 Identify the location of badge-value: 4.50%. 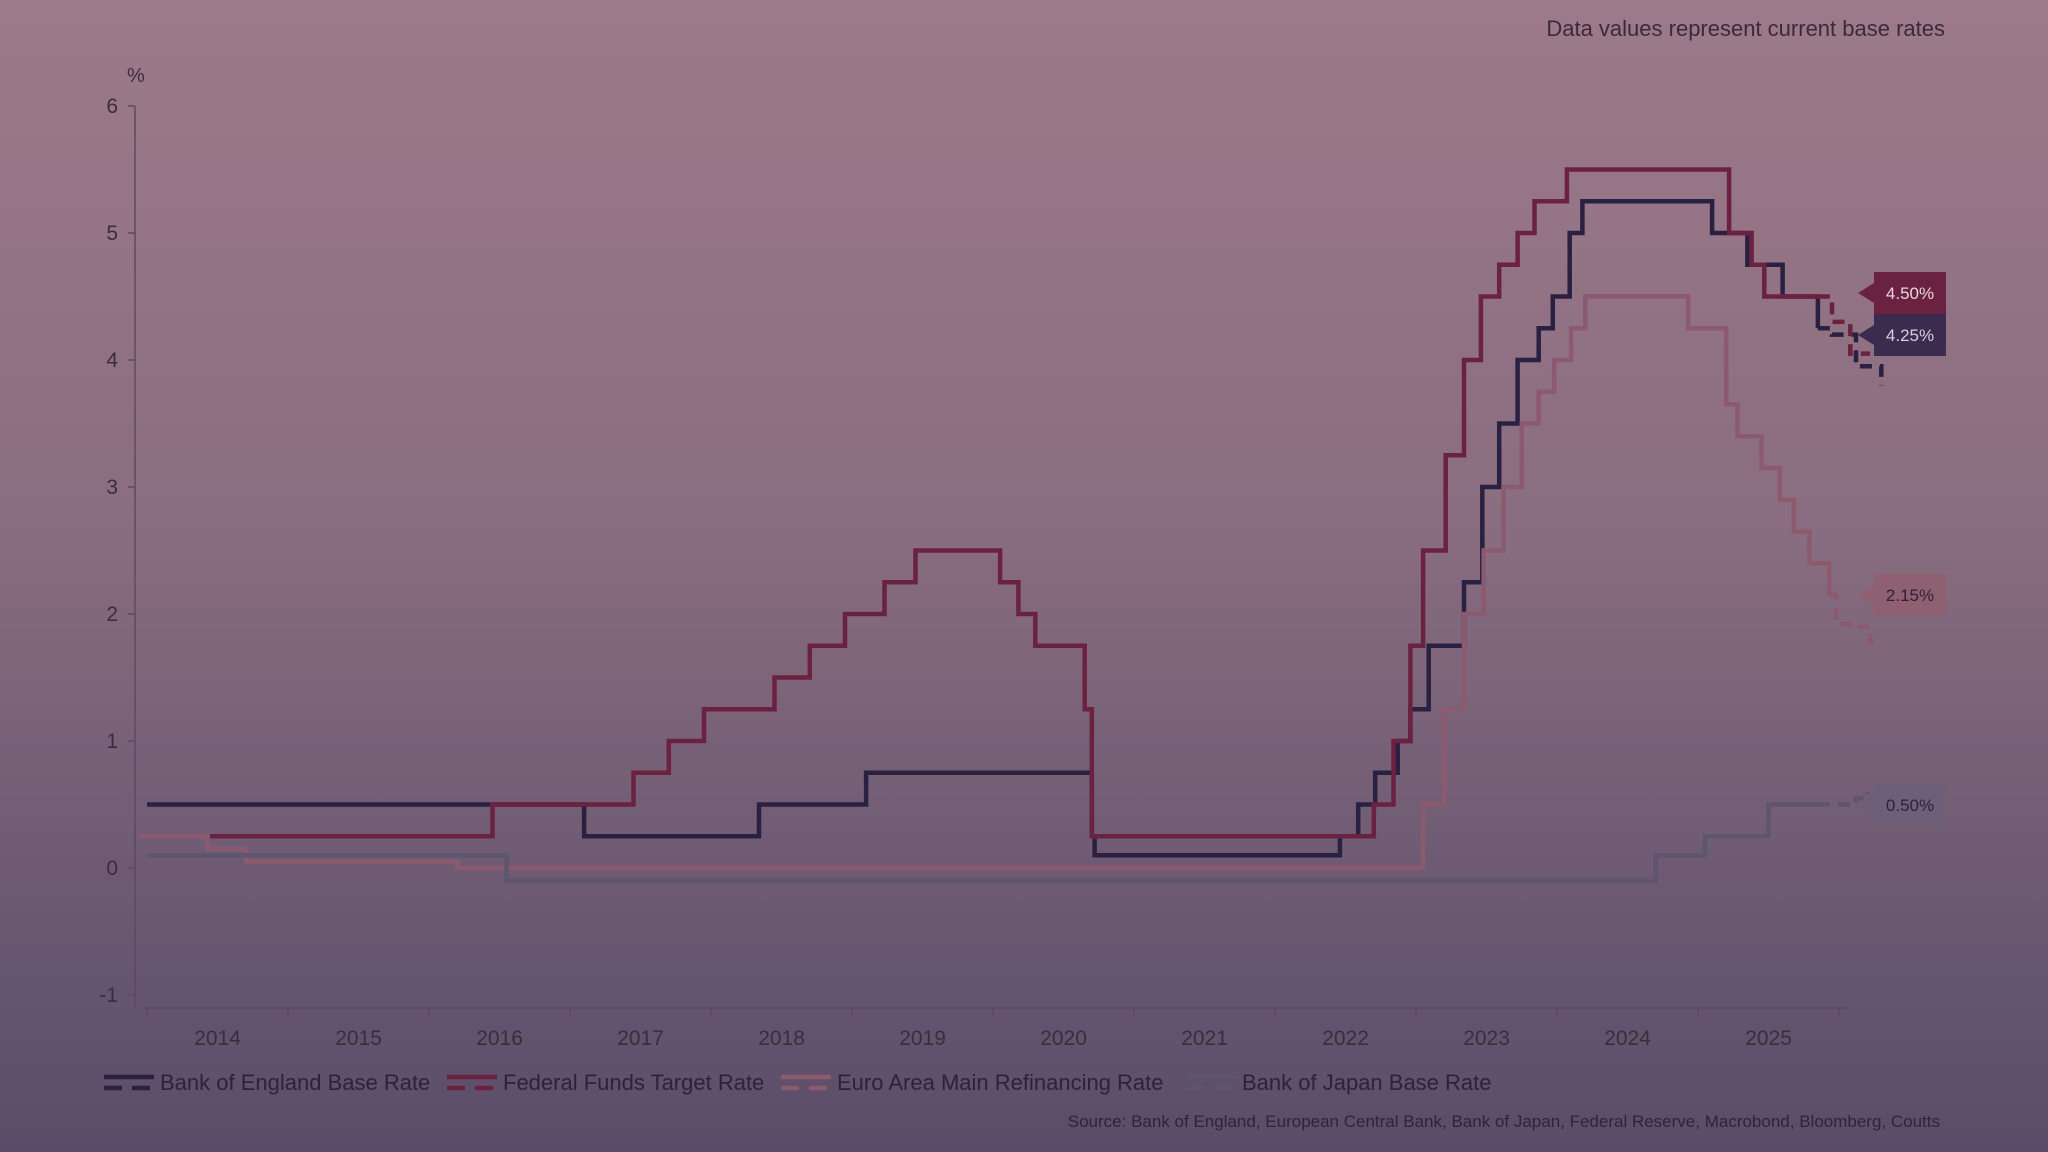
(1910, 293).